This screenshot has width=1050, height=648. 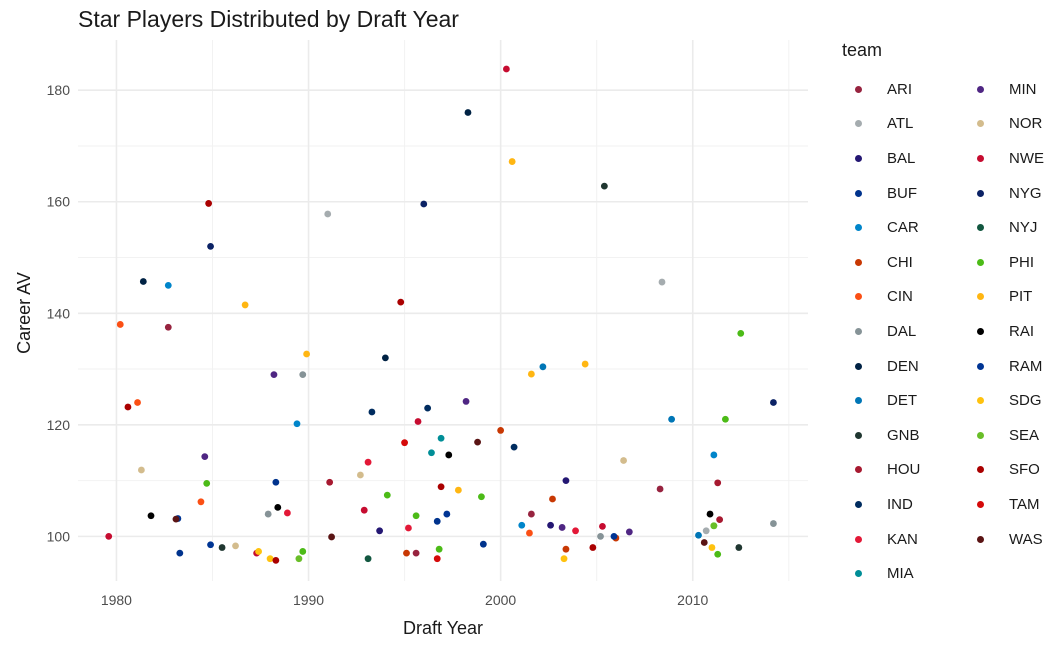 What do you see at coordinates (1025, 193) in the screenshot?
I see `legend-label: NYG` at bounding box center [1025, 193].